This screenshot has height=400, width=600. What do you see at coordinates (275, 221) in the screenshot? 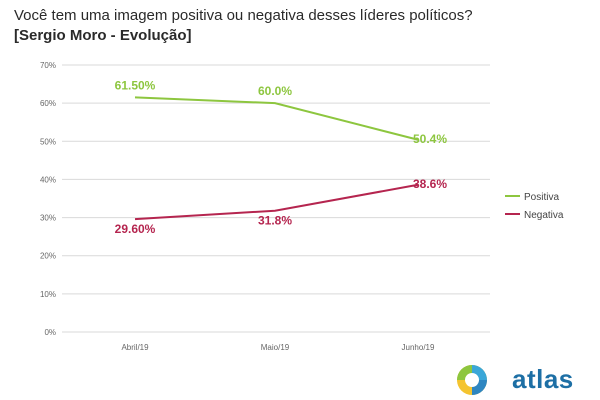
I see `data-label: 31.8%` at bounding box center [275, 221].